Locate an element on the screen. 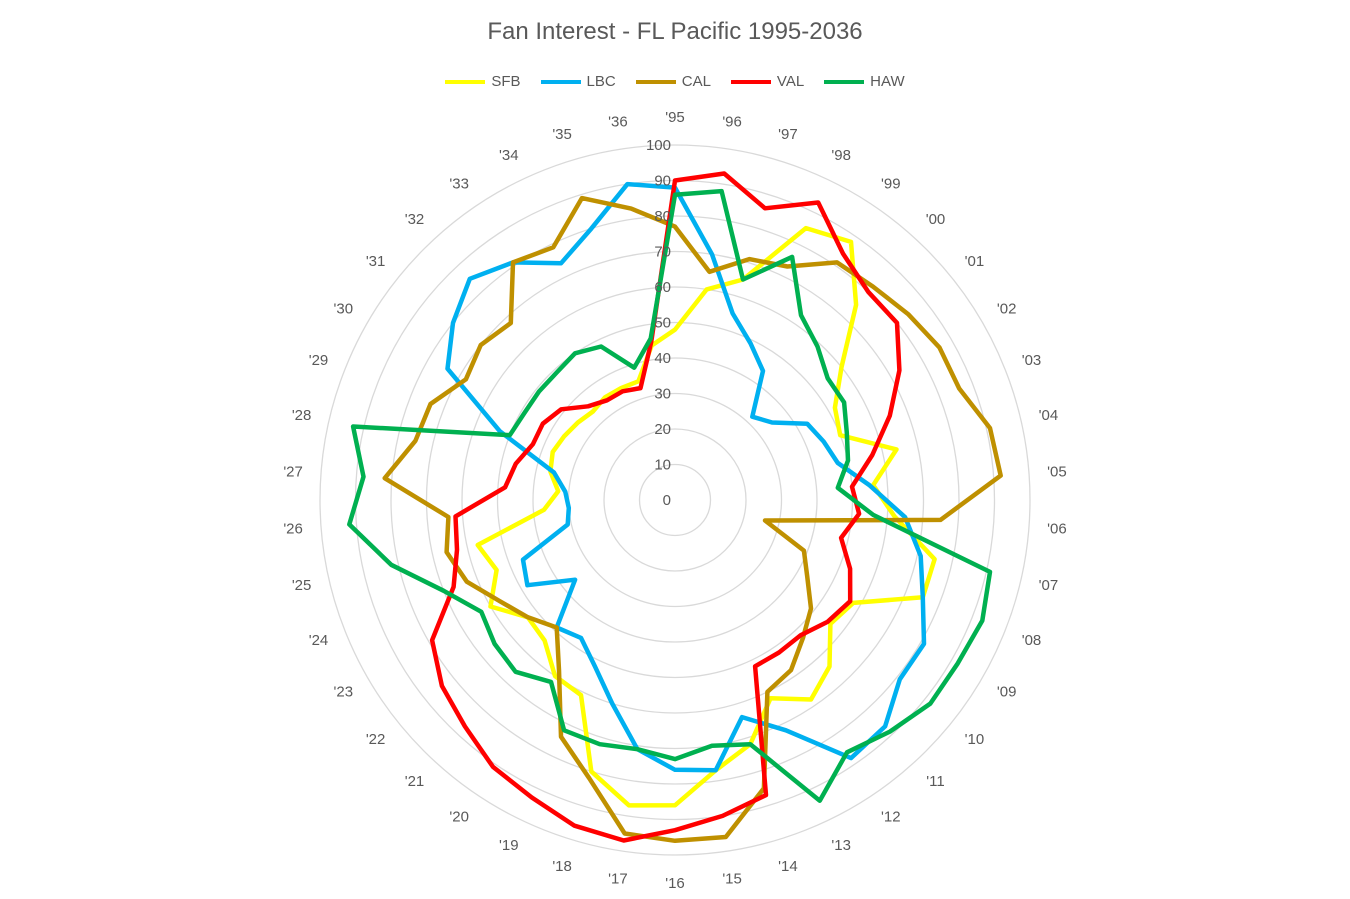 The height and width of the screenshot is (899, 1350). legend-label-cal: CAL is located at coordinates (696, 81).